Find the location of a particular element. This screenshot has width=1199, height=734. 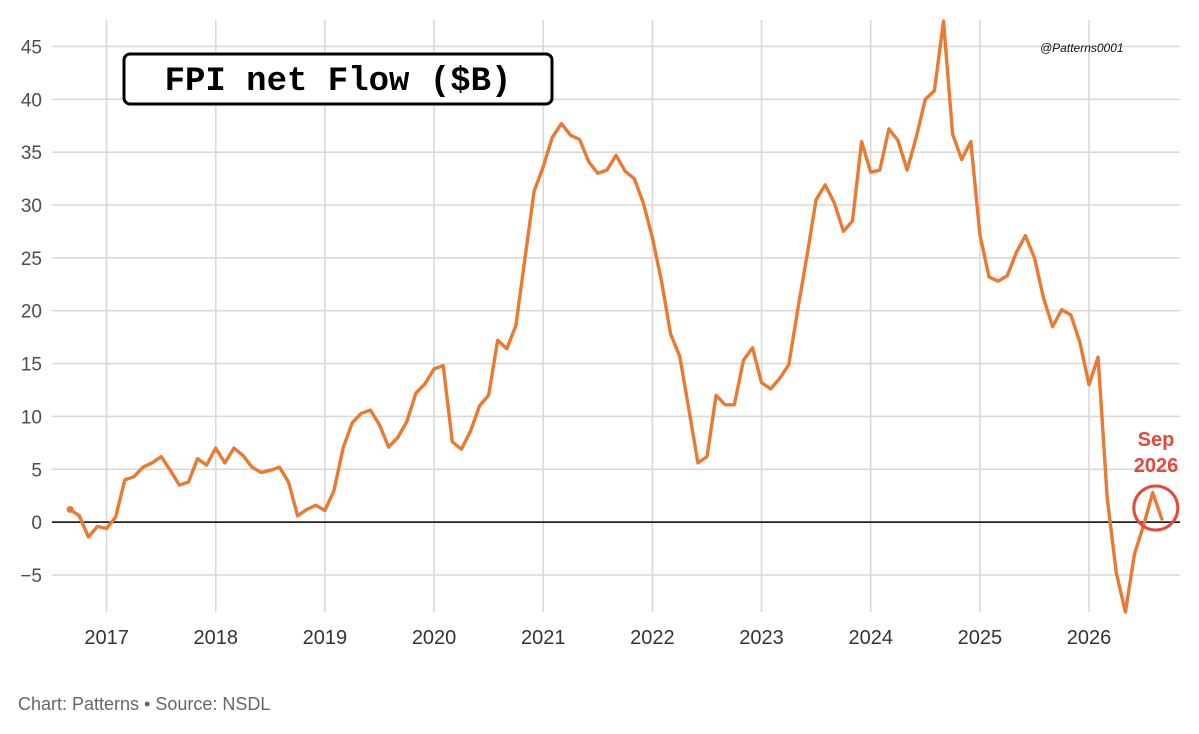

y-tick-label: 20 is located at coordinates (31, 312).